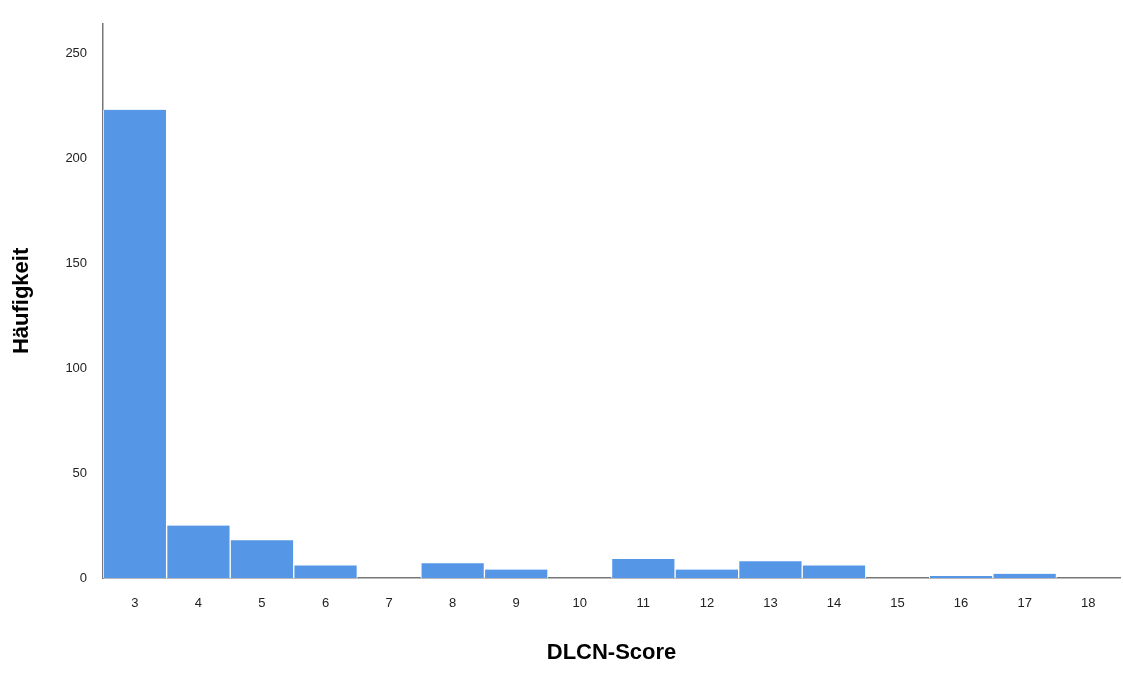  I want to click on x-tick-label: 15, so click(897, 603).